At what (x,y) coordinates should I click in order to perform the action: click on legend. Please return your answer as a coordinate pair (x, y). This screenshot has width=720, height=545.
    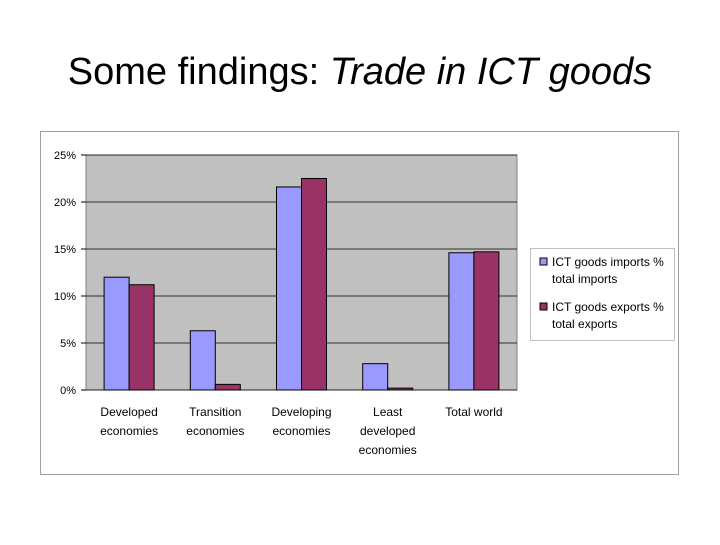
    Looking at the image, I should click on (602, 294).